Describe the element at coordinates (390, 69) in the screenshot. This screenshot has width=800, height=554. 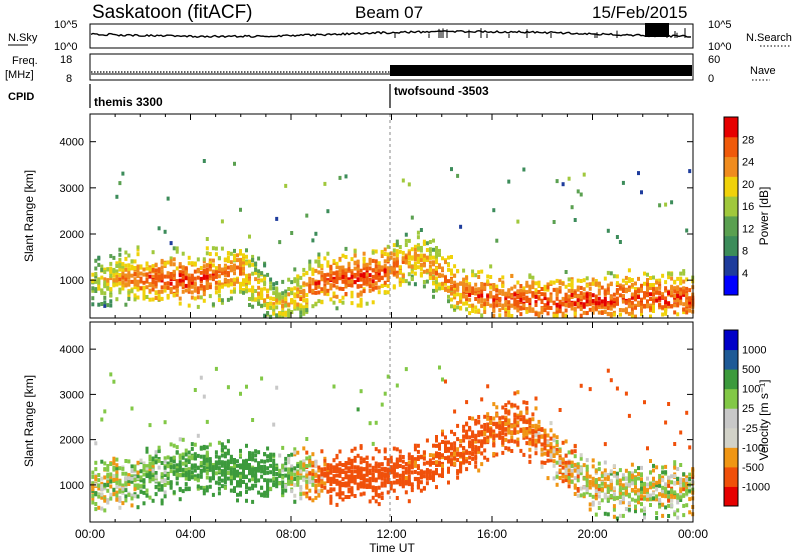
I see `freq-panel: Freq. [MHz] 18 8 60 0 Nave` at that location.